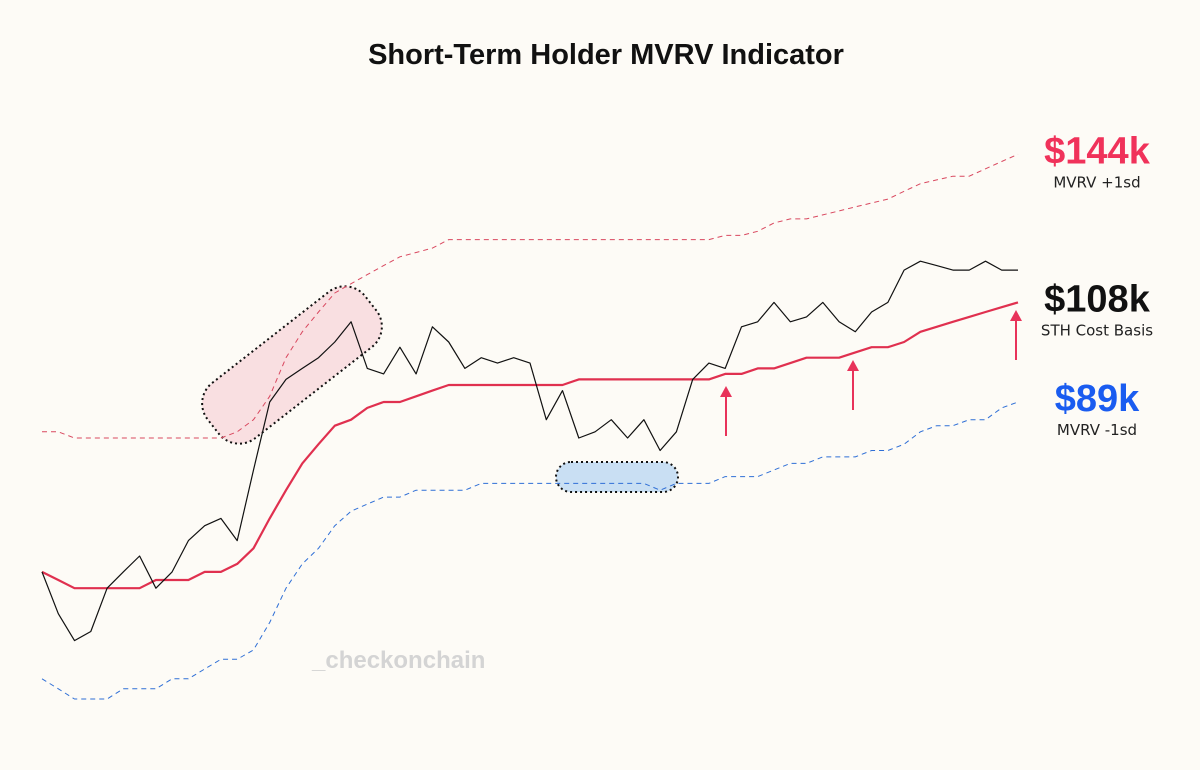  What do you see at coordinates (1097, 399) in the screenshot?
I see `end-label: $89k` at bounding box center [1097, 399].